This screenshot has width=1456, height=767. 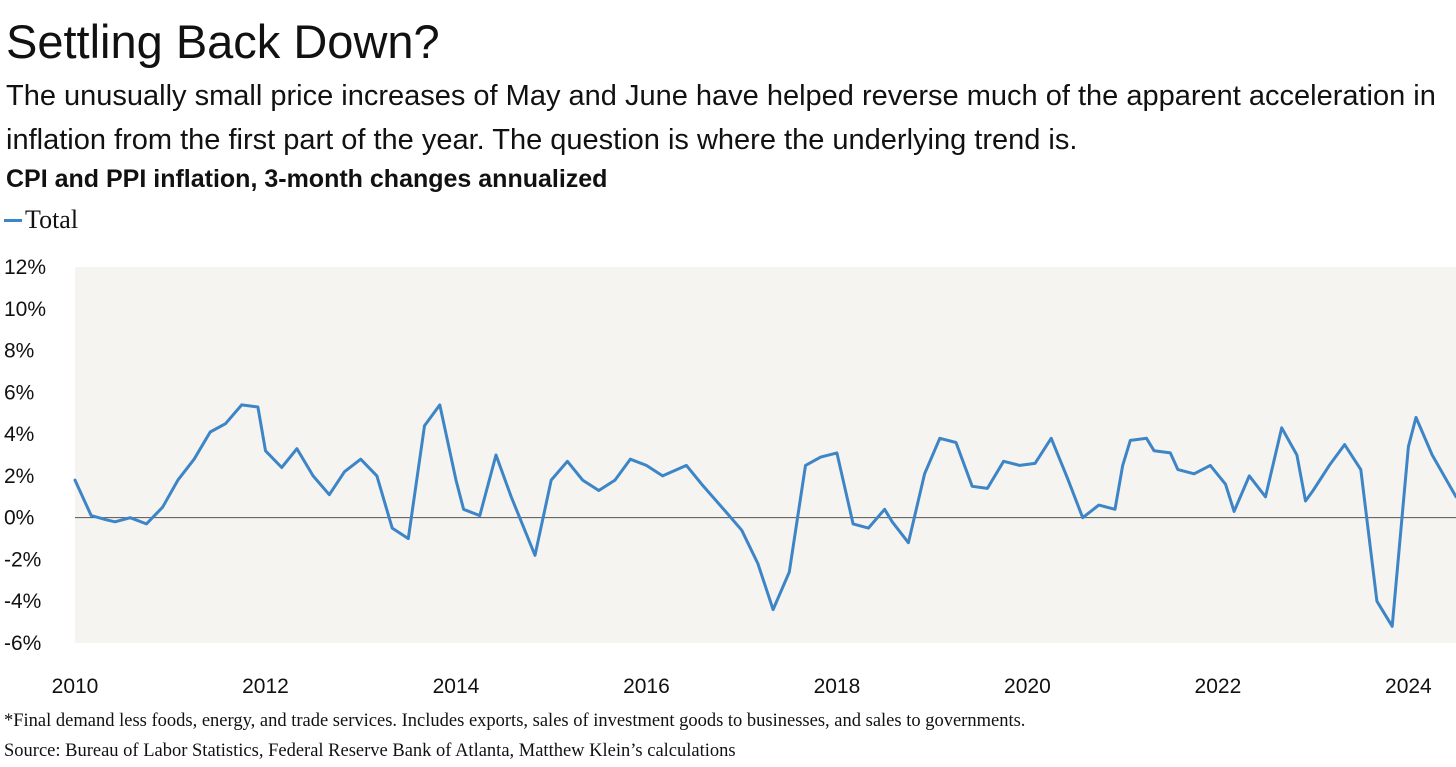 I want to click on legend-item-total: Total, so click(x=41, y=220).